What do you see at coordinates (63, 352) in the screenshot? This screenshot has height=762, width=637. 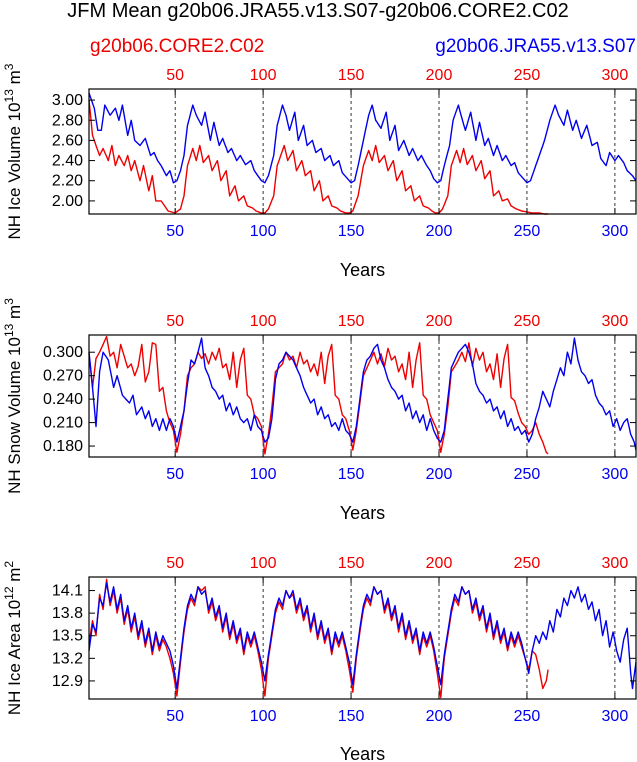 I see `ytick-label: 0.300` at bounding box center [63, 352].